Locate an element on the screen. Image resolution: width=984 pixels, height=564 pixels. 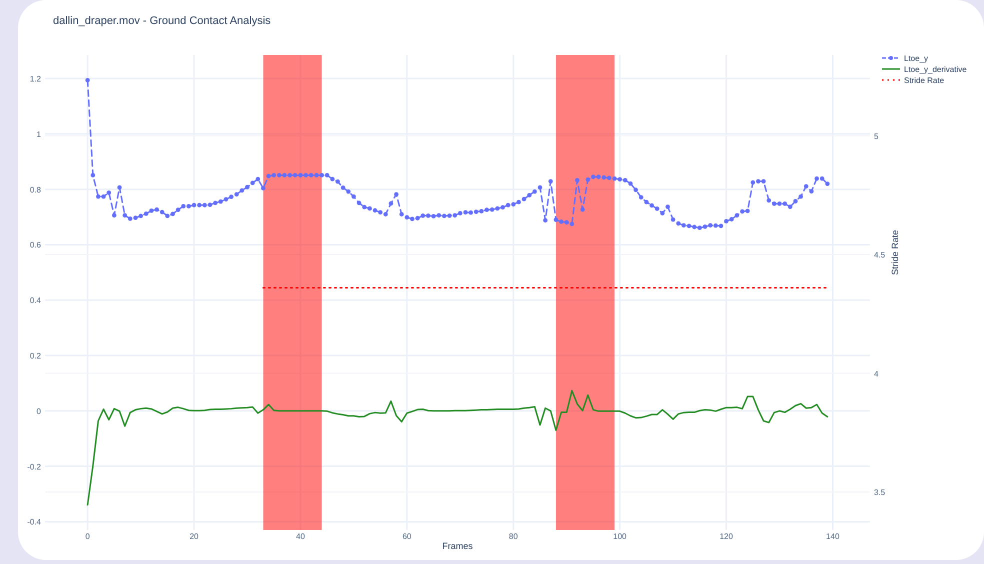
y2-tick-label: 4.5 is located at coordinates (880, 255).